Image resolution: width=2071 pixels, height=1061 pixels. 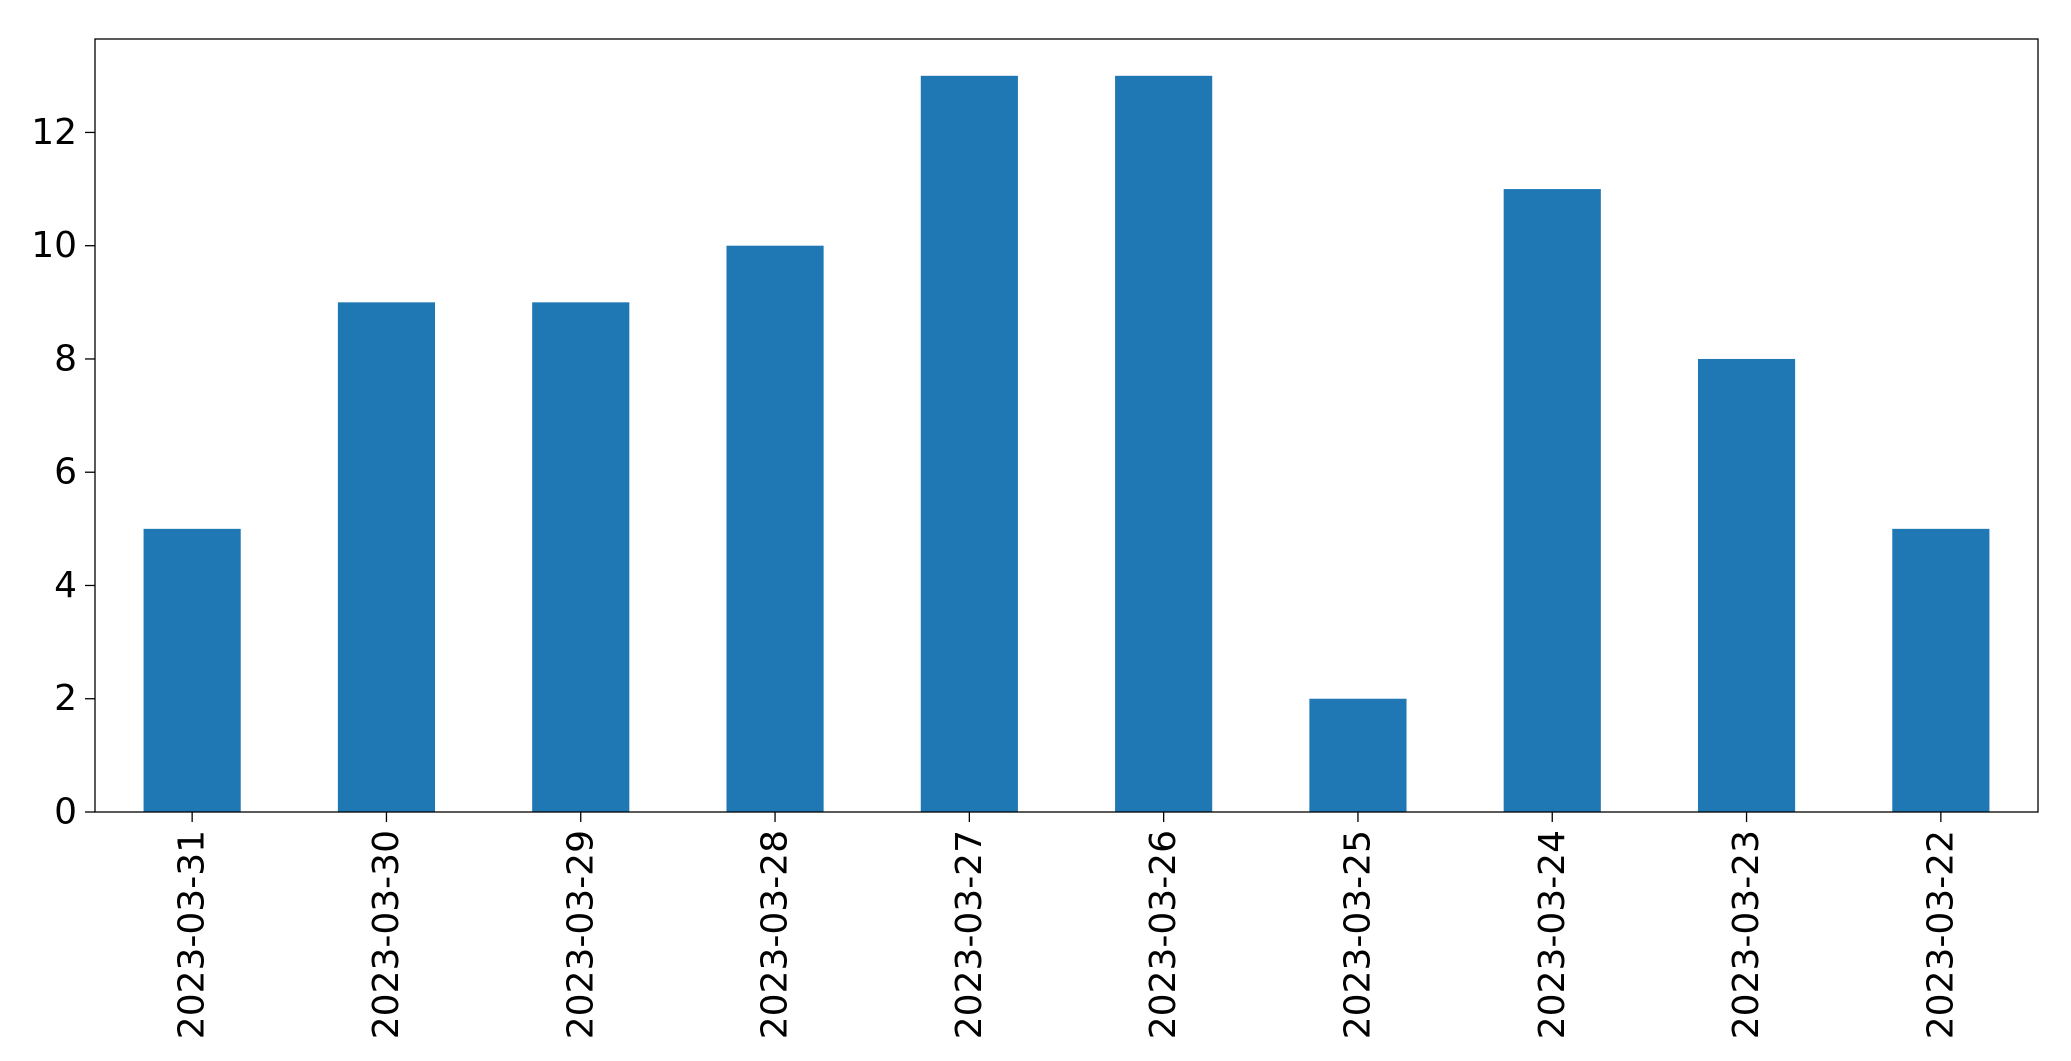 What do you see at coordinates (192, 934) in the screenshot?
I see `x-tick-label: 2023-03-31` at bounding box center [192, 934].